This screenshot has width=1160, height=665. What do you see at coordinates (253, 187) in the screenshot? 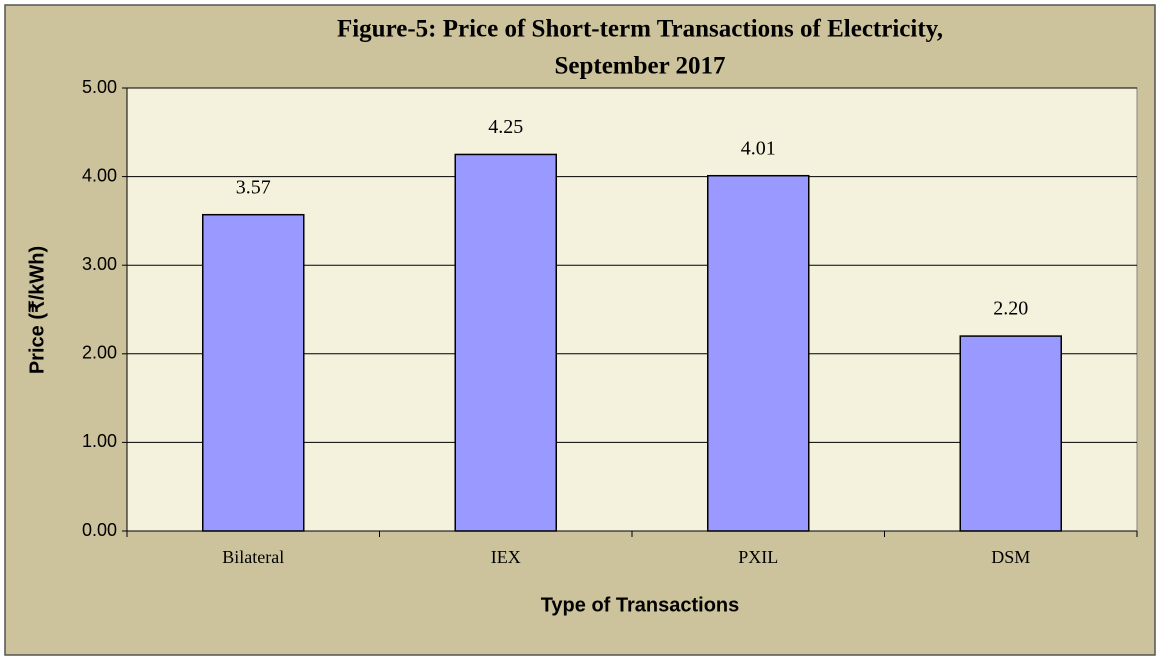
I see `data-label: 3.57` at bounding box center [253, 187].